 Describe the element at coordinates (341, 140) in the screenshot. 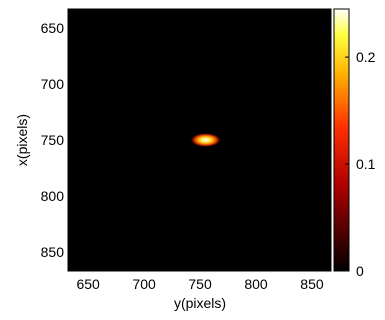

I see `colorbar` at that location.